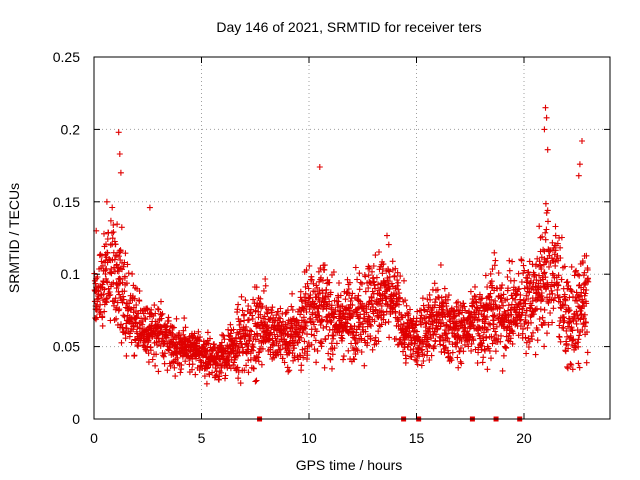  I want to click on x-tick-label: 20, so click(524, 438).